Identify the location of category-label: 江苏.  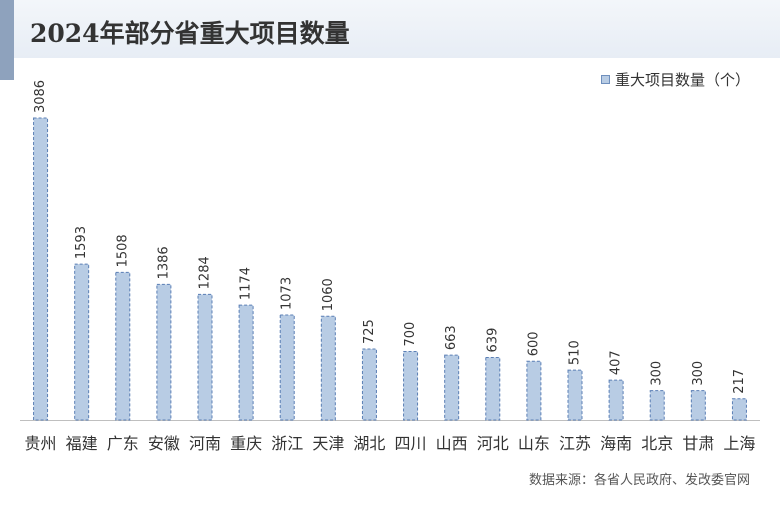
(575, 443).